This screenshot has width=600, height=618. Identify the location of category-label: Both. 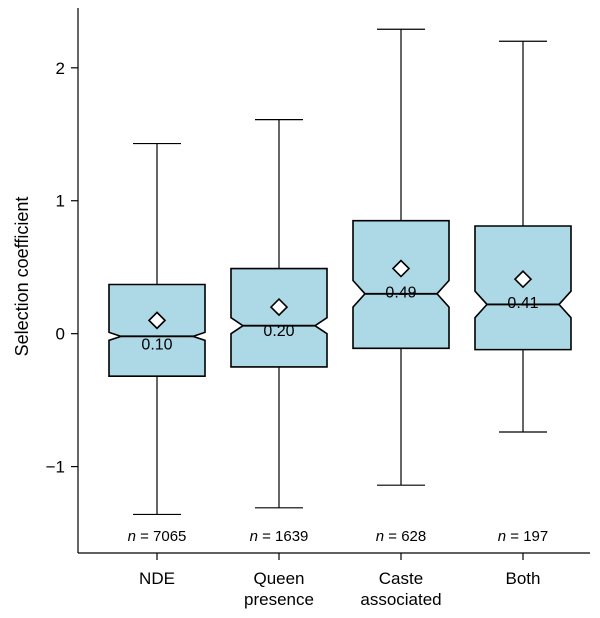
(523, 578).